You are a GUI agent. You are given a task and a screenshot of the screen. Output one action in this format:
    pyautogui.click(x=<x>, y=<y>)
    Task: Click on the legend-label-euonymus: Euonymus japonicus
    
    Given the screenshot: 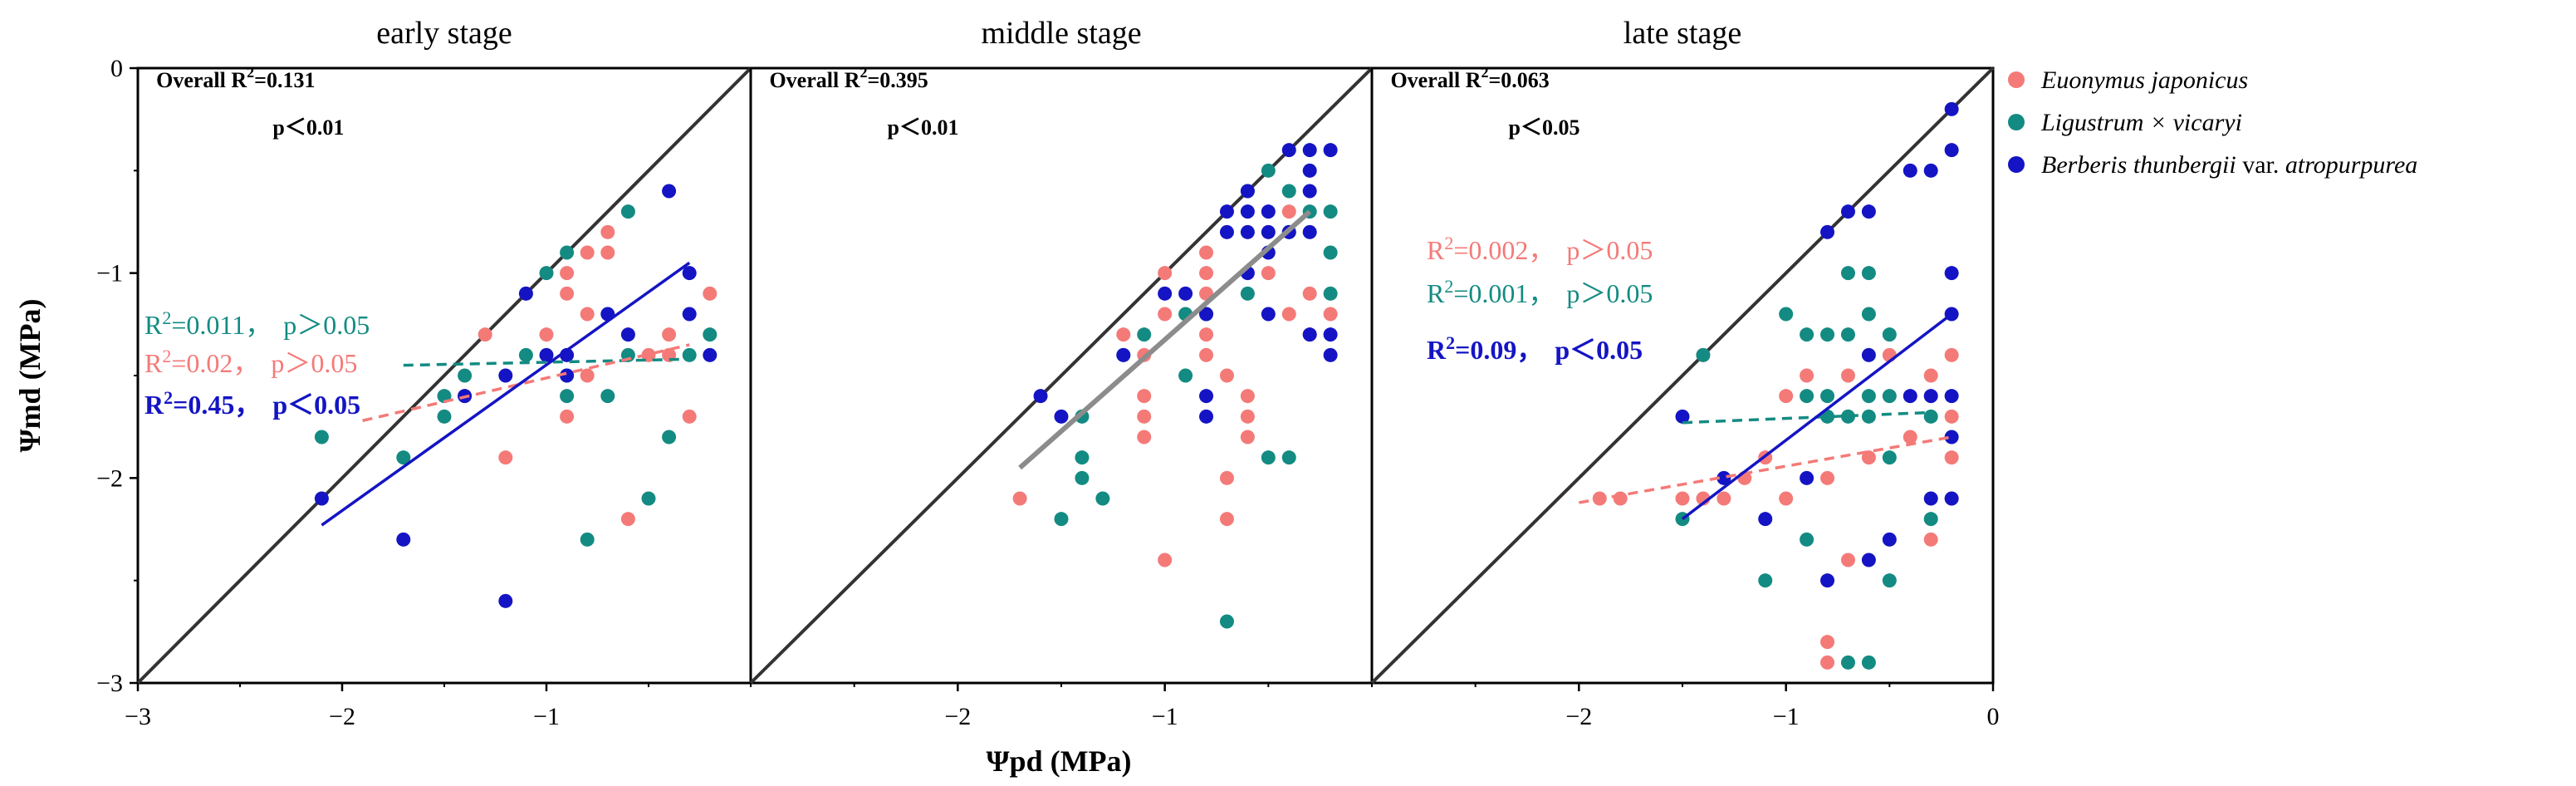 What is the action you would take?
    pyautogui.click(x=2144, y=80)
    